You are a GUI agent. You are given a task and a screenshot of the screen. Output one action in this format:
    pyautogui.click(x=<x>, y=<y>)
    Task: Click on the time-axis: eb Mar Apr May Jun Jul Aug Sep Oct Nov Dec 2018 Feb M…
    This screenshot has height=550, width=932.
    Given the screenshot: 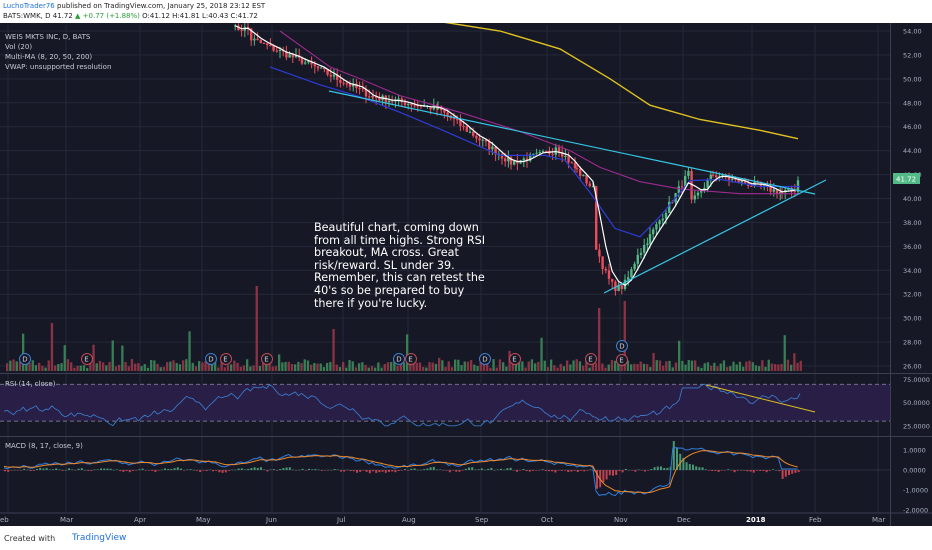 What is the action you would take?
    pyautogui.click(x=442, y=520)
    